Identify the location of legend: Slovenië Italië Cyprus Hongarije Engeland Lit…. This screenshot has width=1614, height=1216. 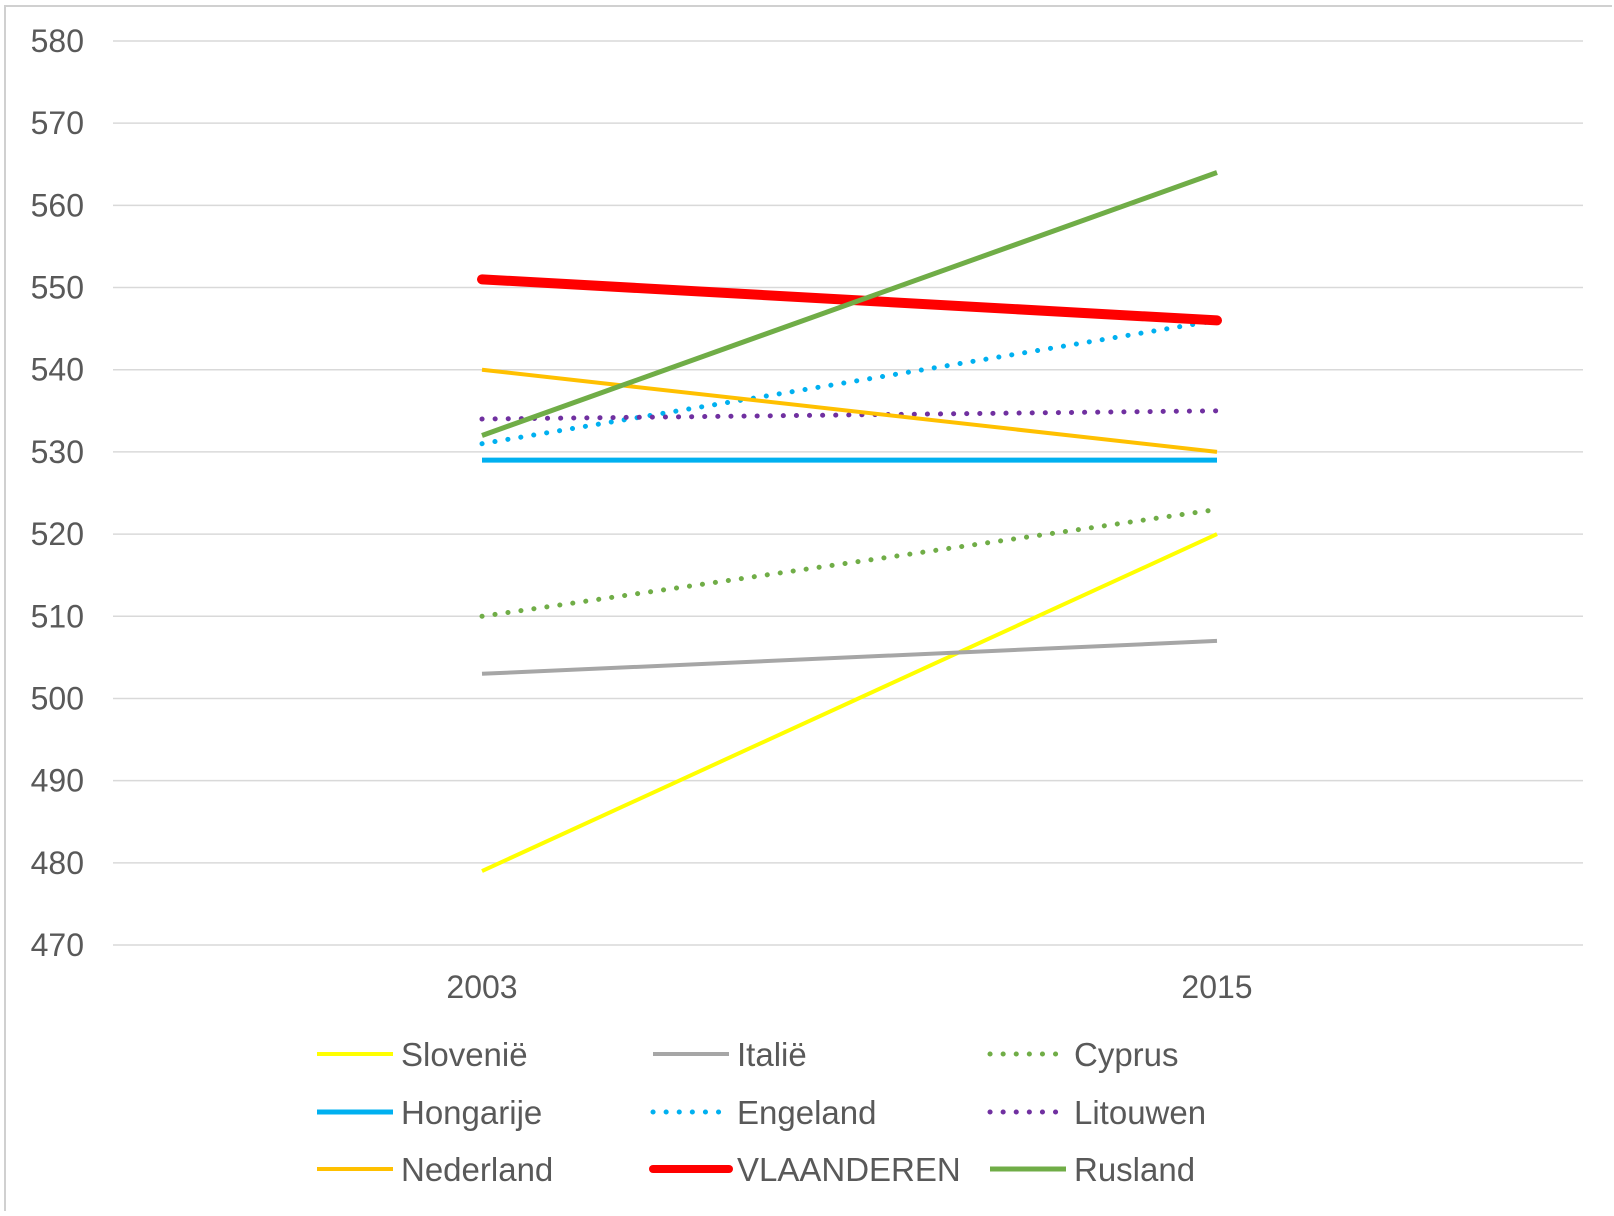
(761, 1112).